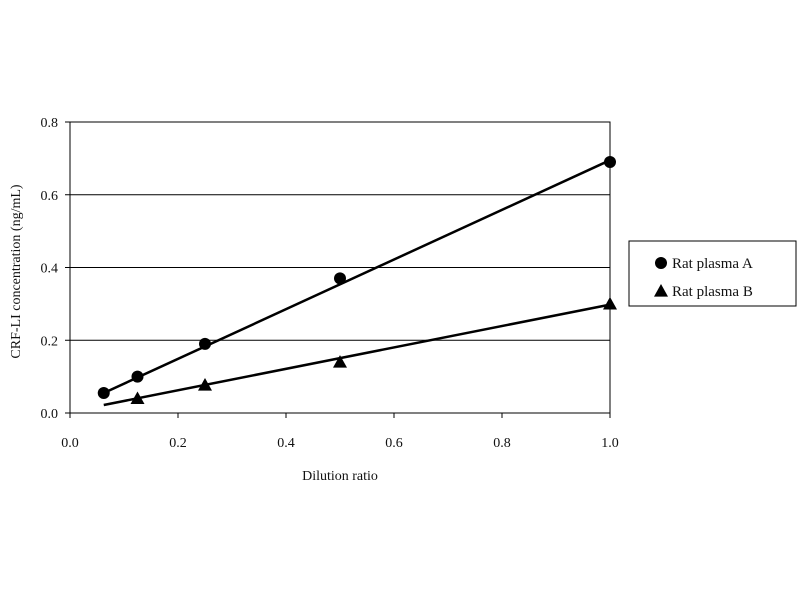 This screenshot has height=600, width=800. Describe the element at coordinates (712, 264) in the screenshot. I see `legend-label-rat-plasma-a: Rat plasma A` at that location.